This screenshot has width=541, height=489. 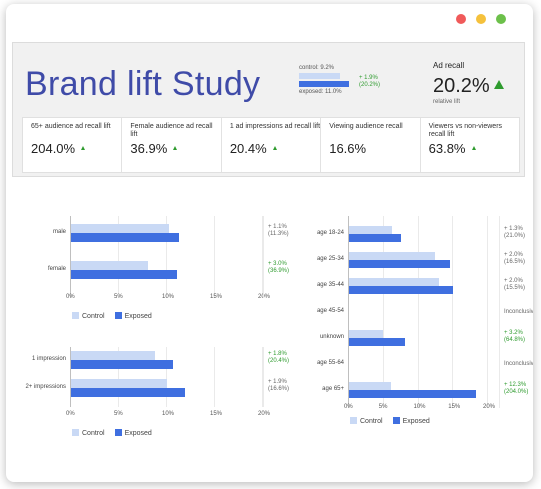 What do you see at coordinates (366, 126) in the screenshot?
I see `metric-label: Viewing audience recall` at bounding box center [366, 126].